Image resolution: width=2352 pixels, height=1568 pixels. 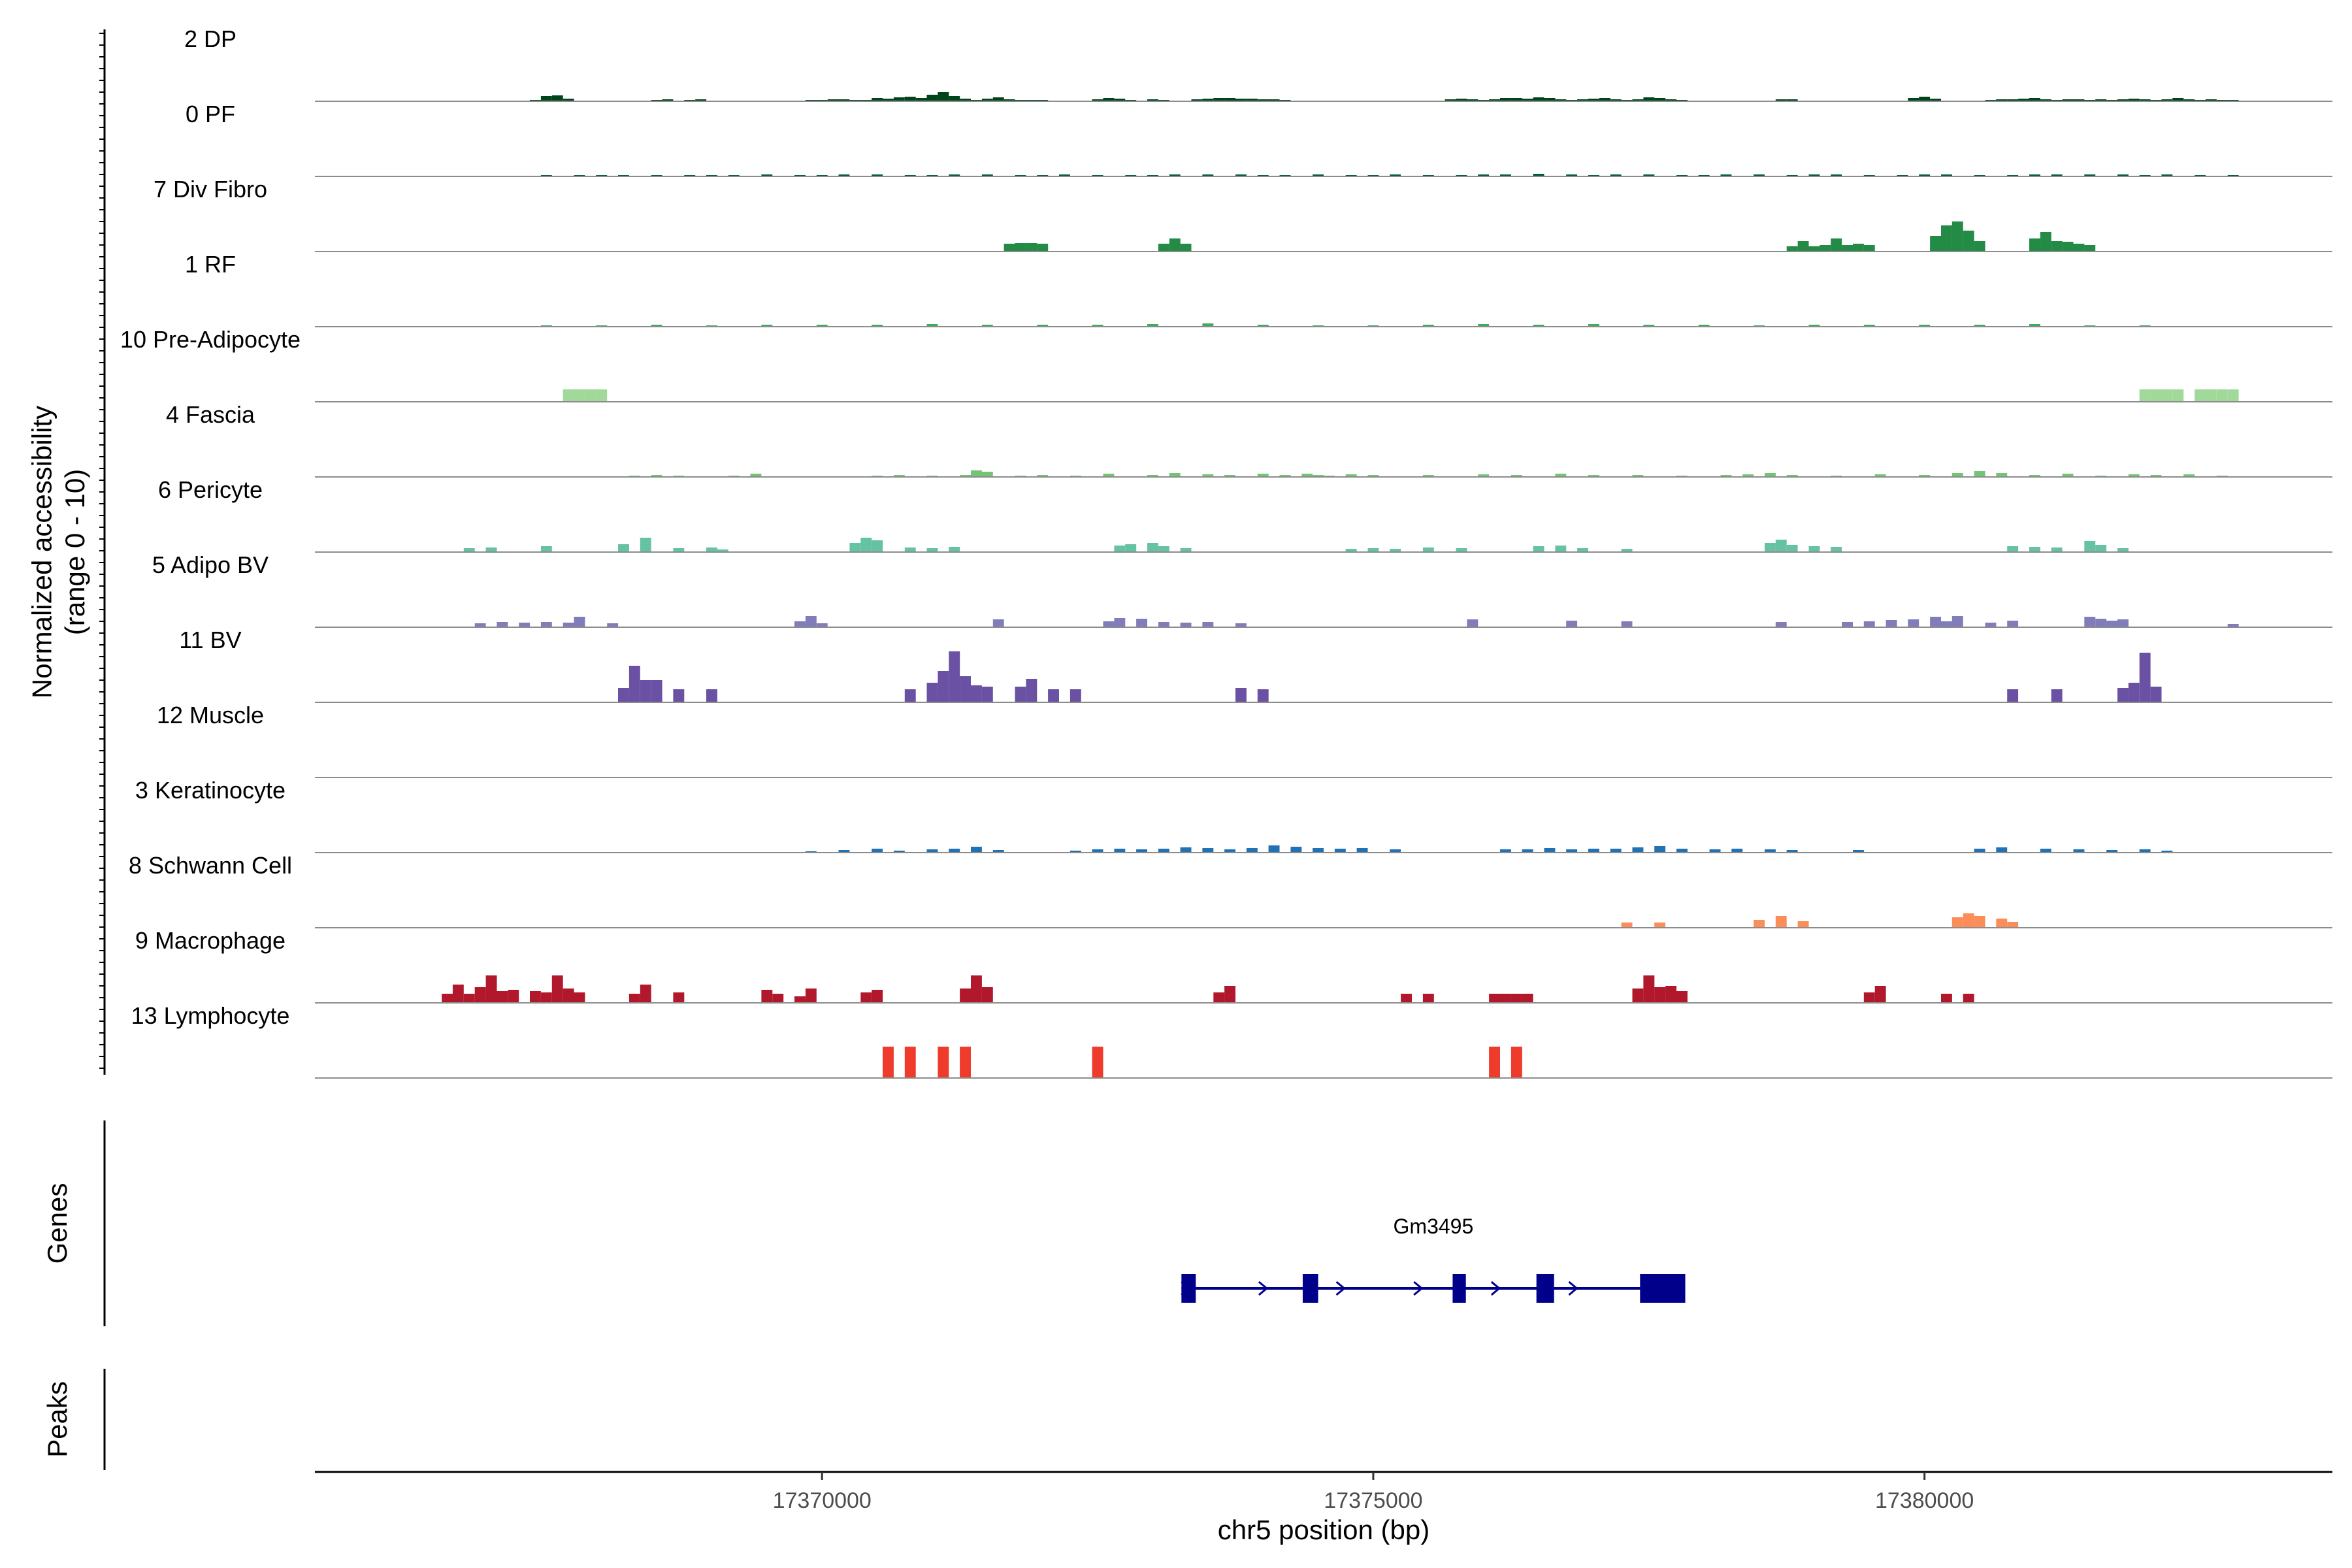 What do you see at coordinates (1259, 139) in the screenshot?
I see `track-0-pf: 0 PF` at bounding box center [1259, 139].